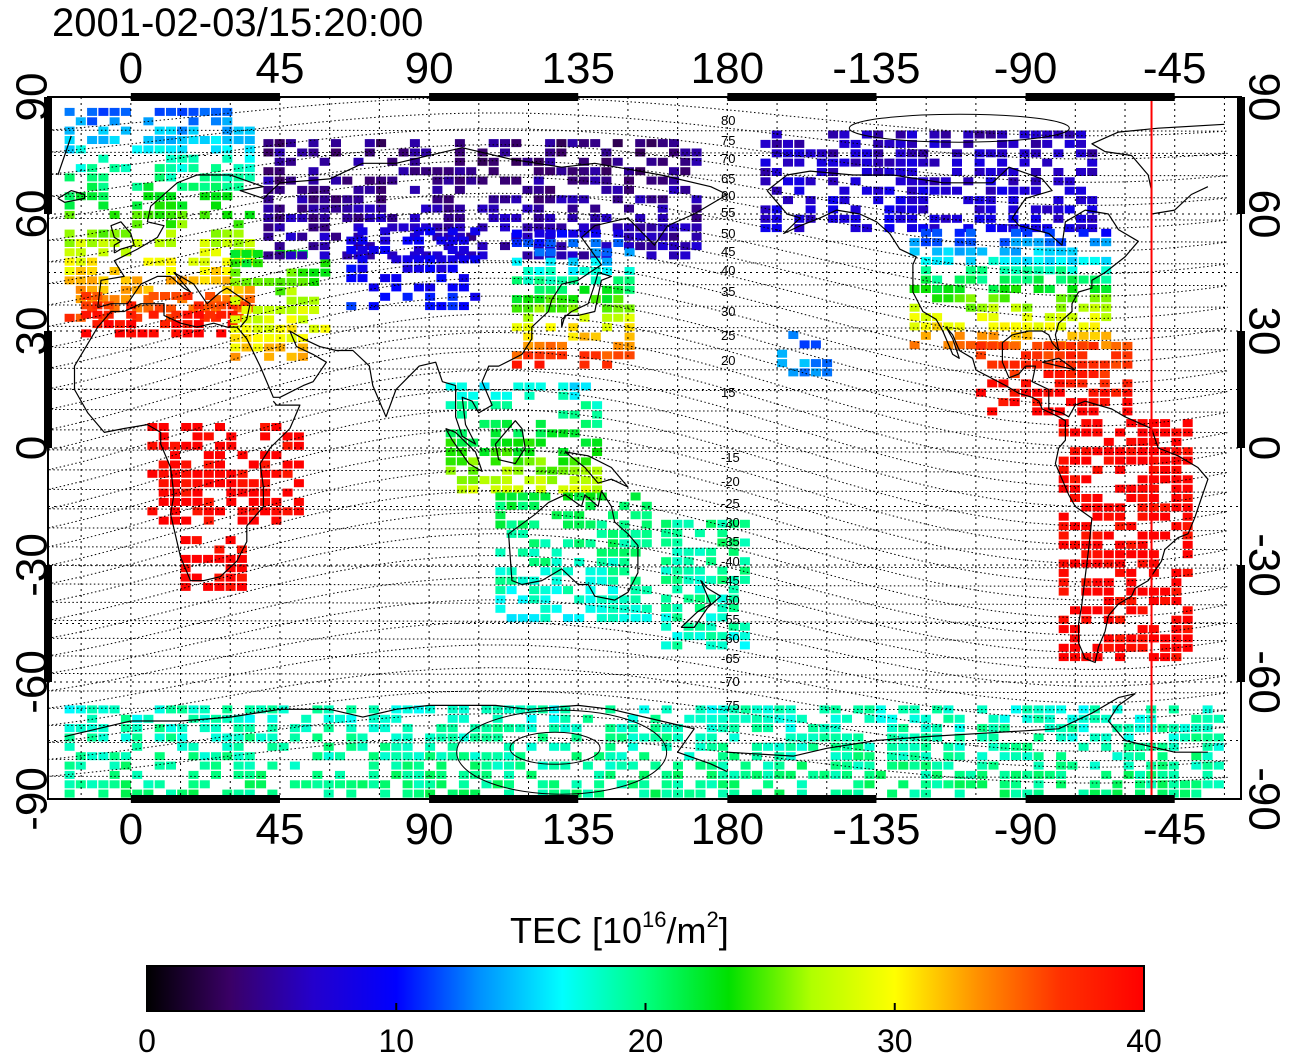 Image resolution: width=1292 pixels, height=1057 pixels. What do you see at coordinates (1026, 68) in the screenshot?
I see `top-lon-tick-label: -90` at bounding box center [1026, 68].